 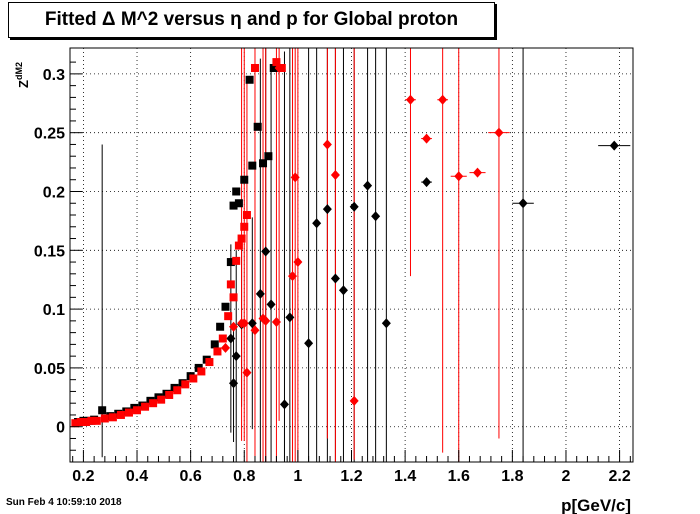 What do you see at coordinates (49, 251) in the screenshot?
I see `y-tick-label: 0.15` at bounding box center [49, 251].